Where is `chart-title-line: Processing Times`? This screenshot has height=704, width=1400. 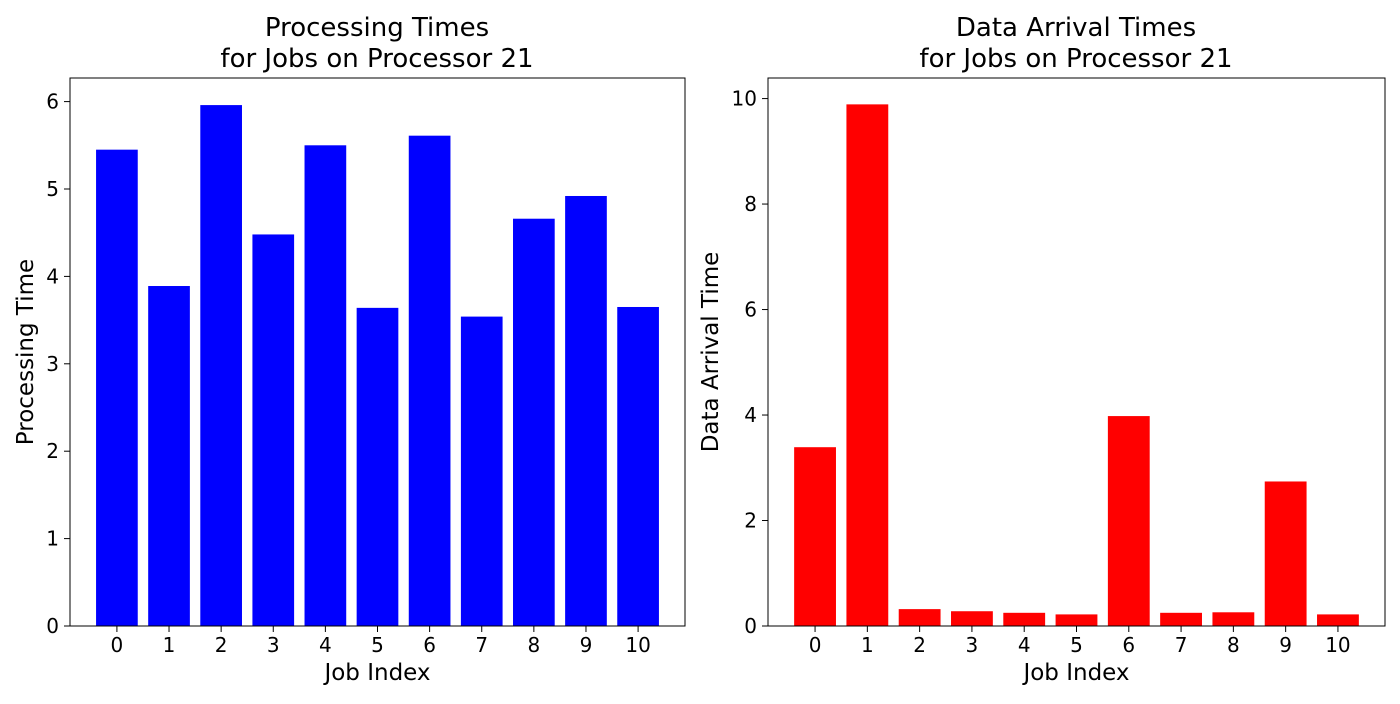
chart-title-line: Processing Times is located at coordinates (377, 28).